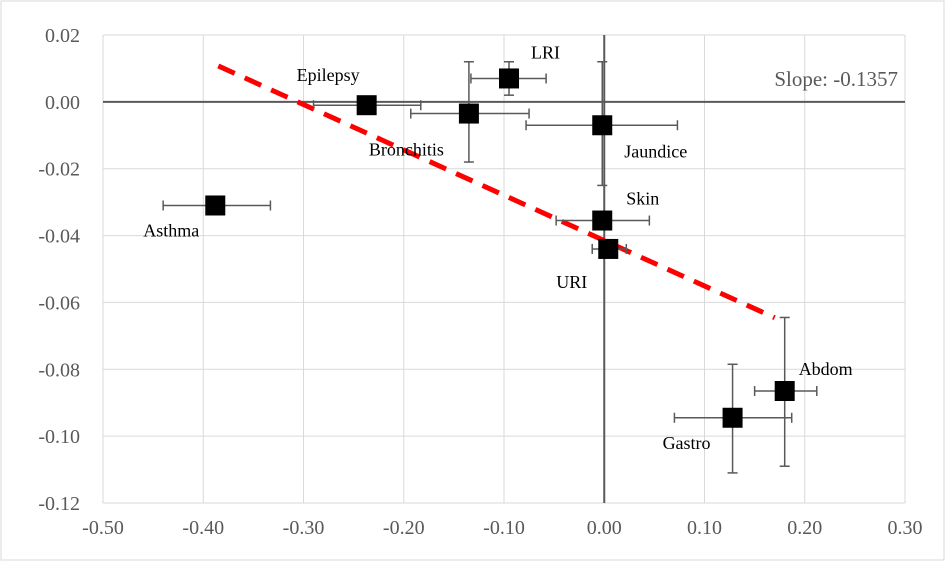 The width and height of the screenshot is (945, 561). Describe the element at coordinates (304, 528) in the screenshot. I see `x-tick-label: -0.30` at that location.